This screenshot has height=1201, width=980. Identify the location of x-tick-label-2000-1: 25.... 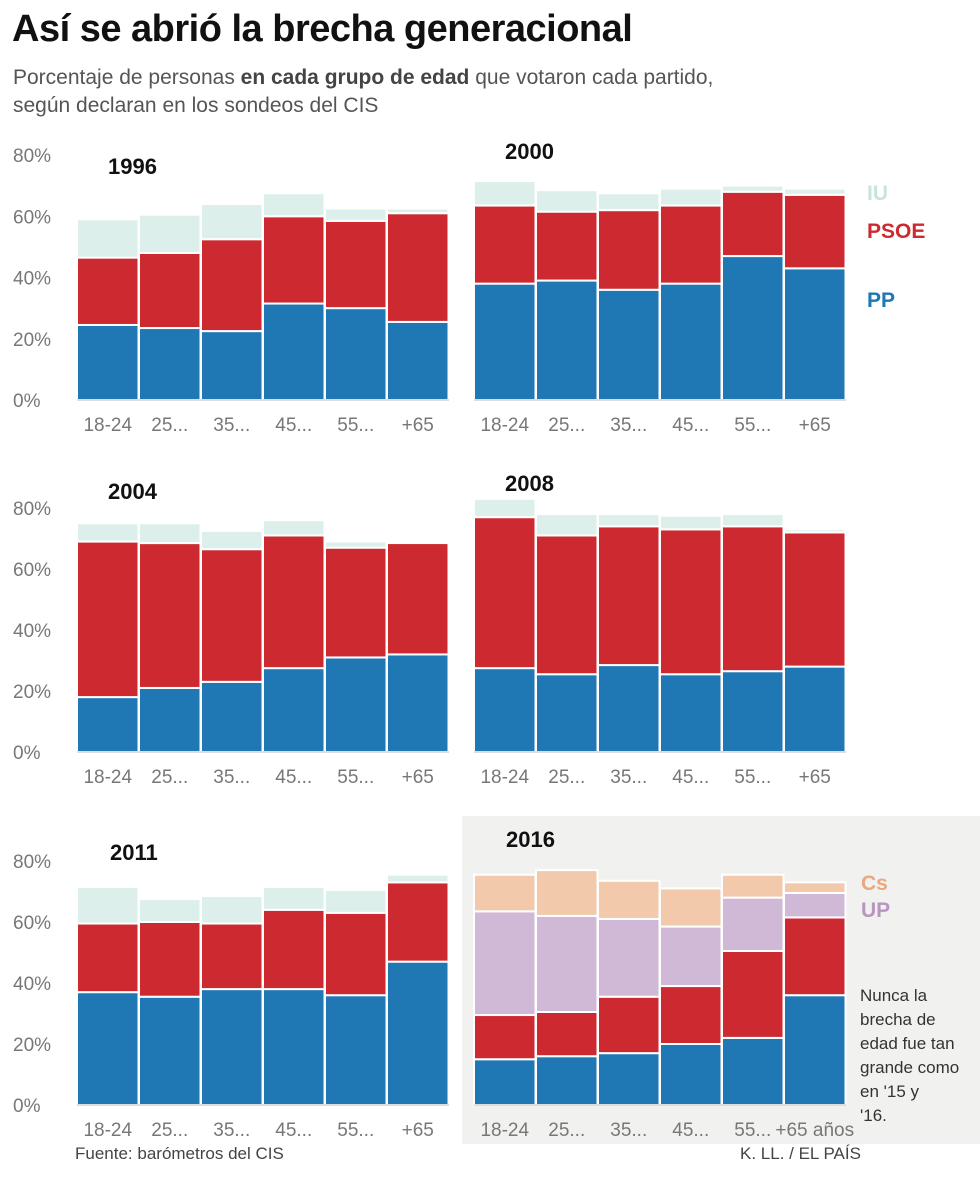
(566, 425).